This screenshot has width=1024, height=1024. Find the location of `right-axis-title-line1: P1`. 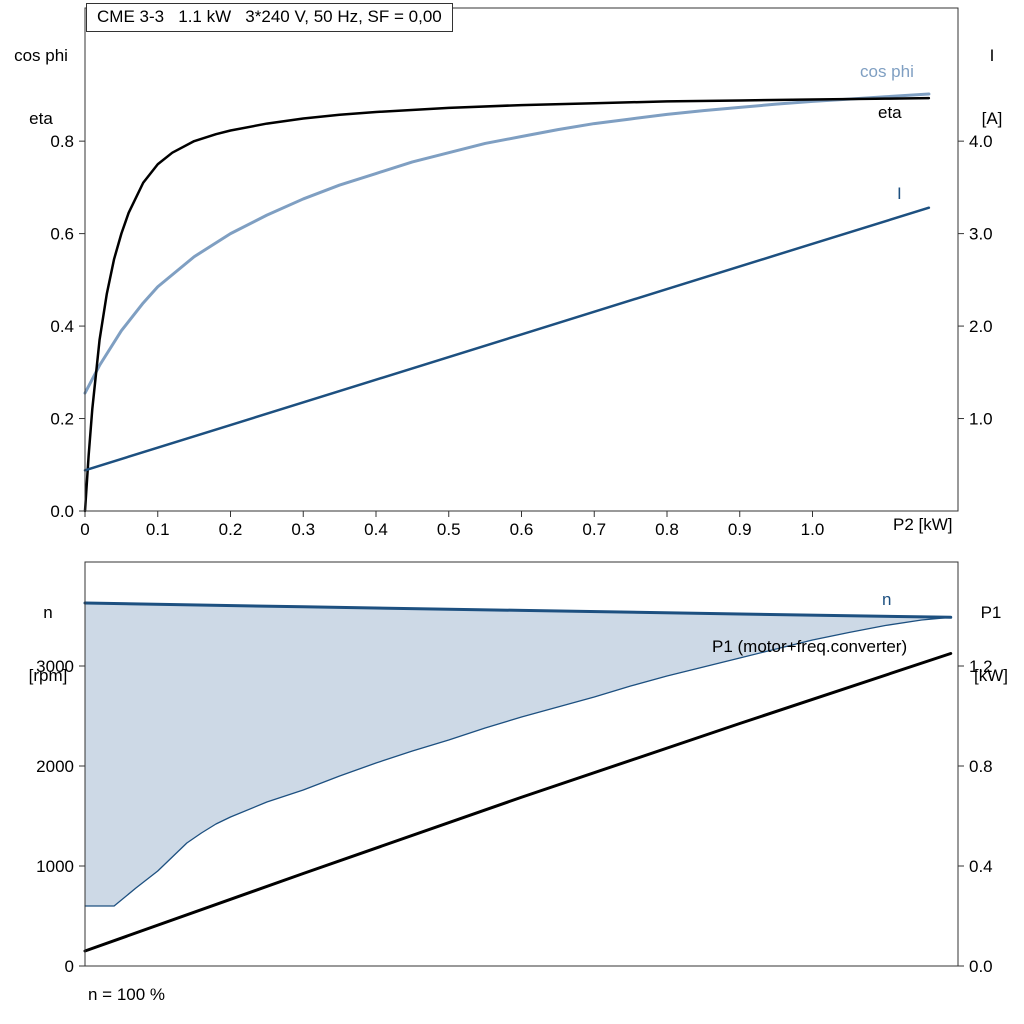

right-axis-title-line1: P1 is located at coordinates (991, 612).